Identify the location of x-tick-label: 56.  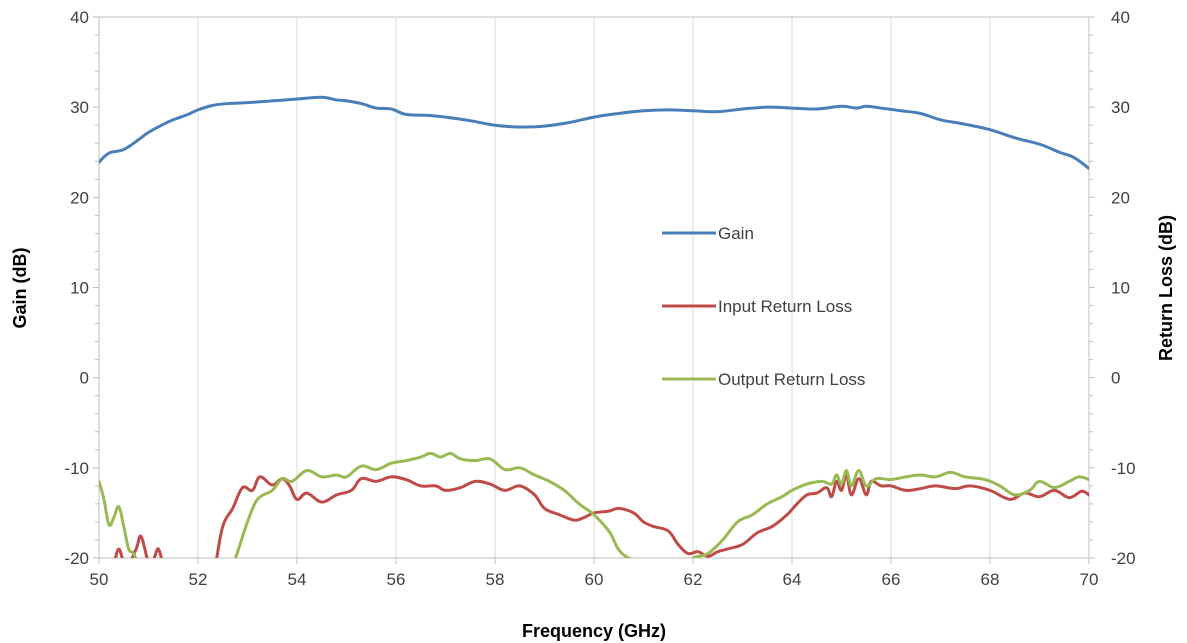
(396, 579).